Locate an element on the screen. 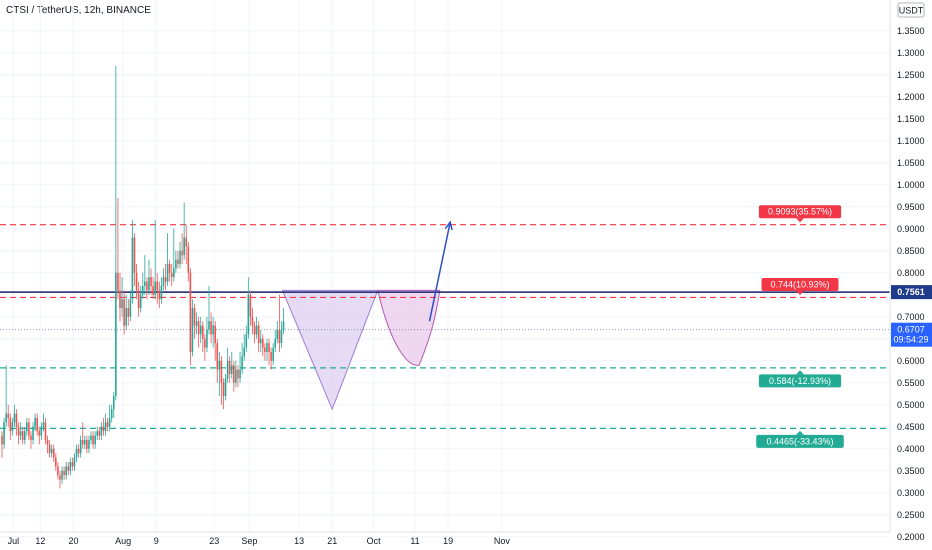 The width and height of the screenshot is (932, 550). time-tick: 9 is located at coordinates (156, 541).